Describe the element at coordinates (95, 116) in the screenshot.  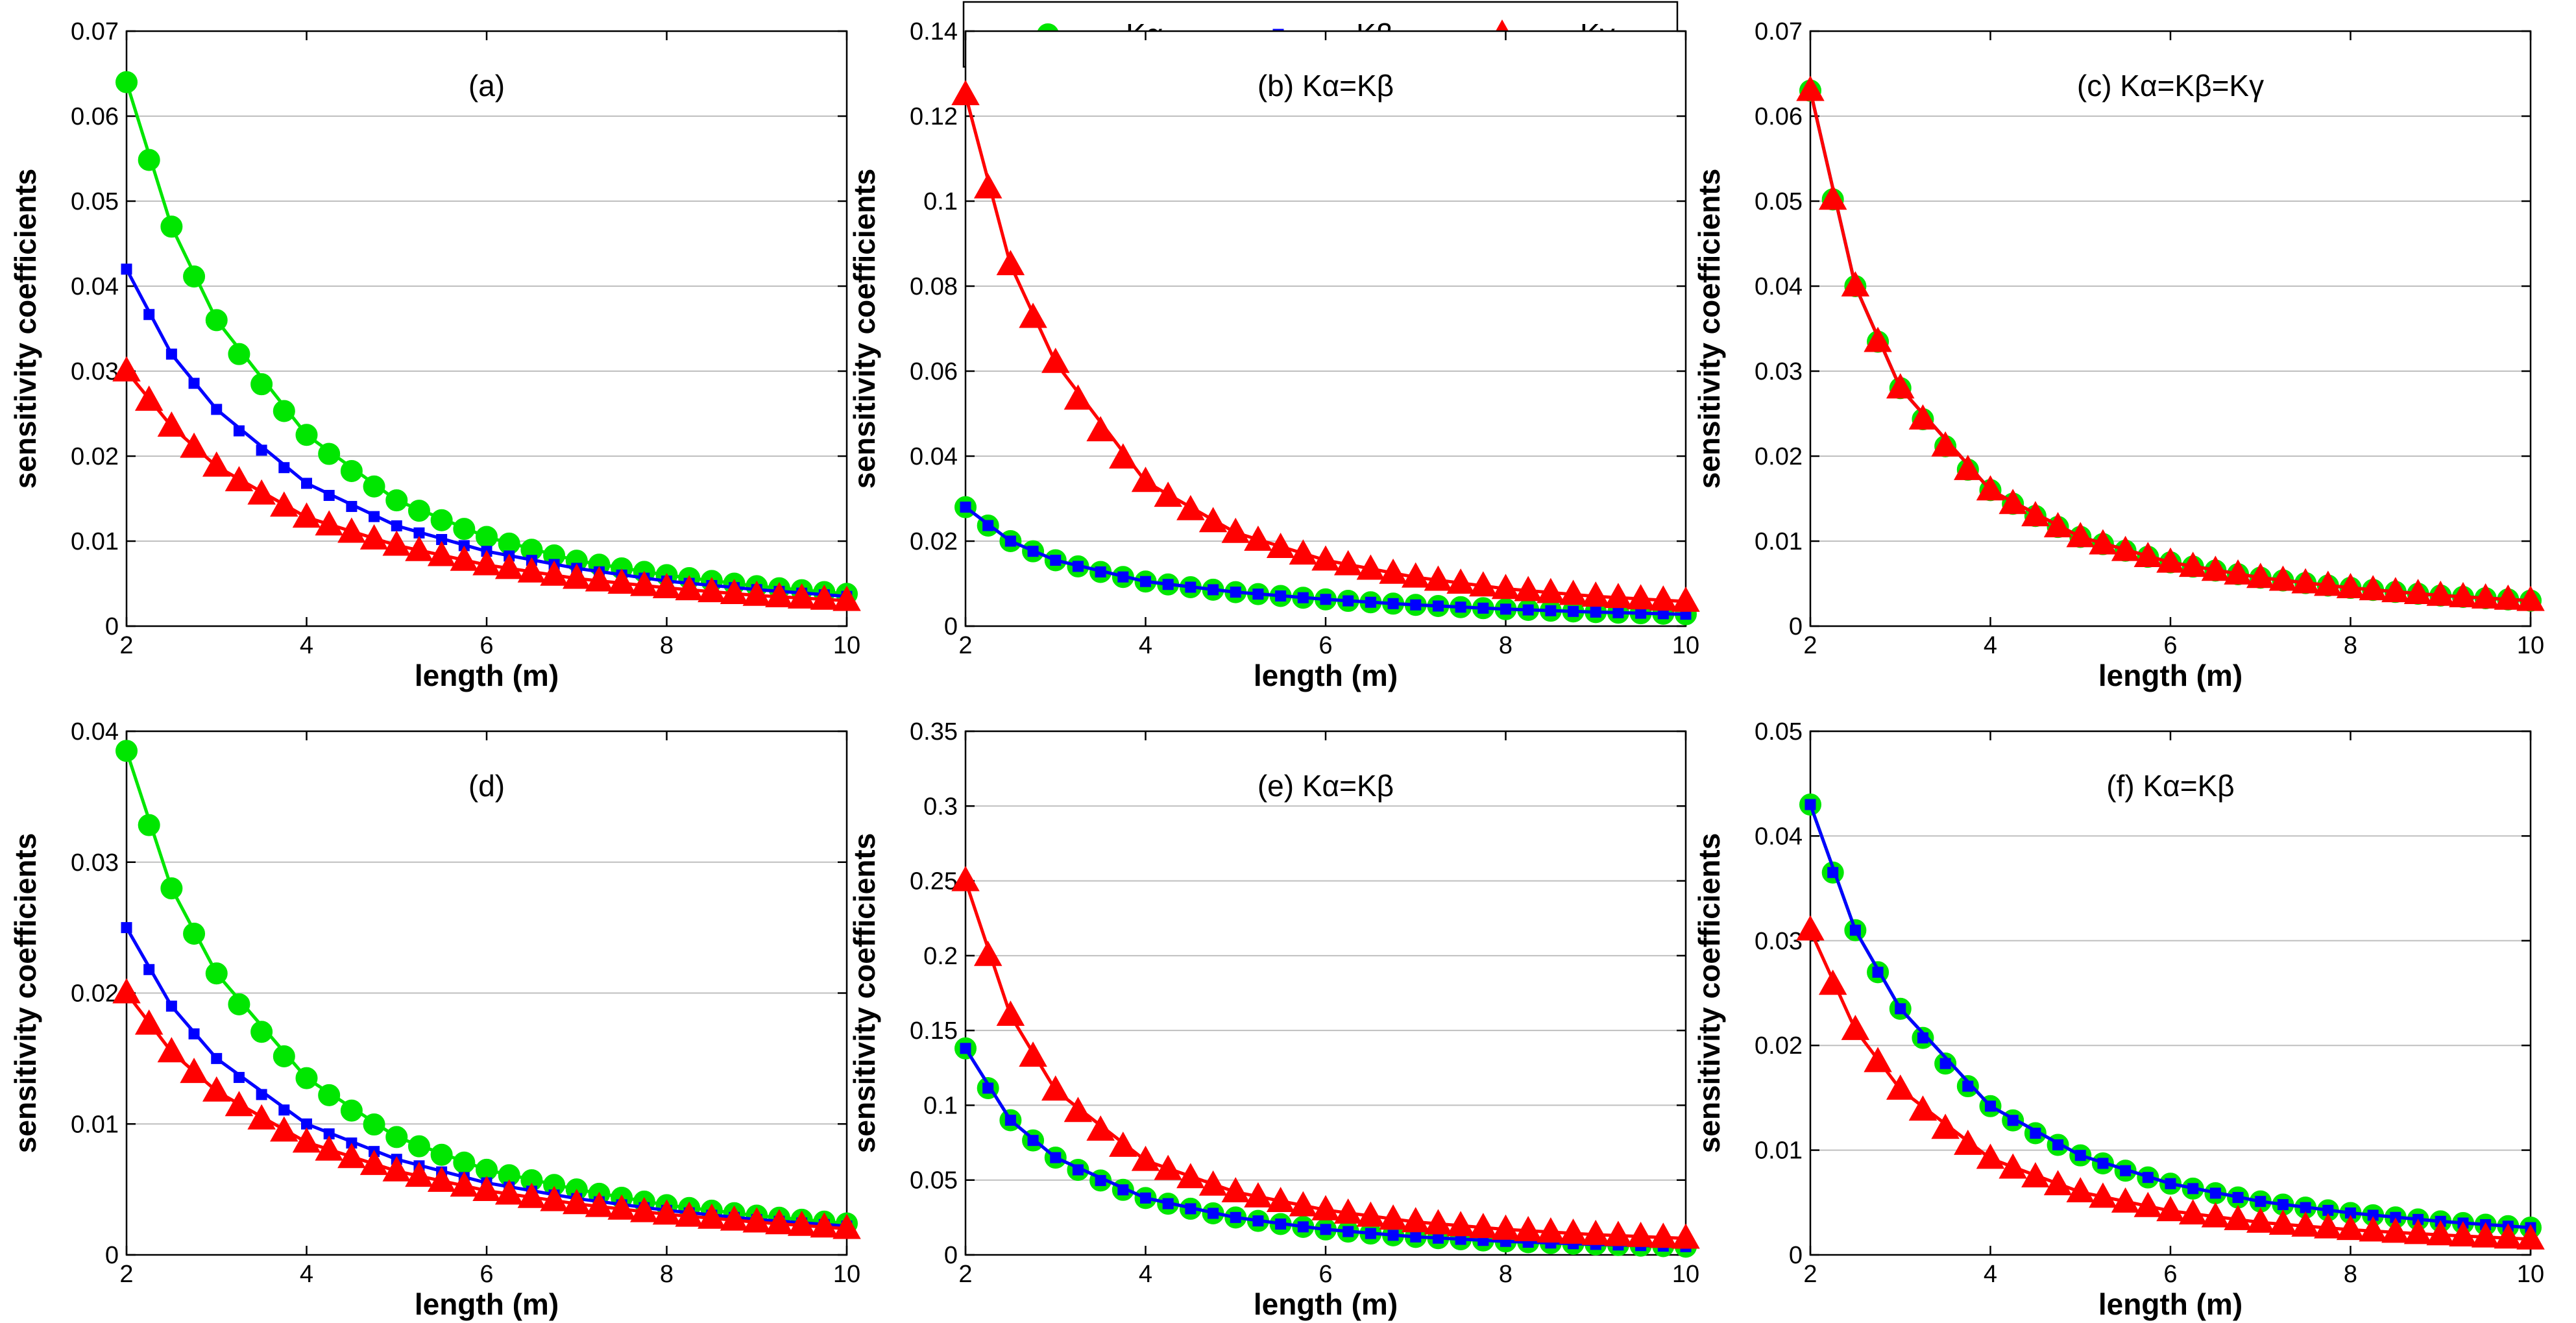
I see `y-tick-label: 0.06` at that location.